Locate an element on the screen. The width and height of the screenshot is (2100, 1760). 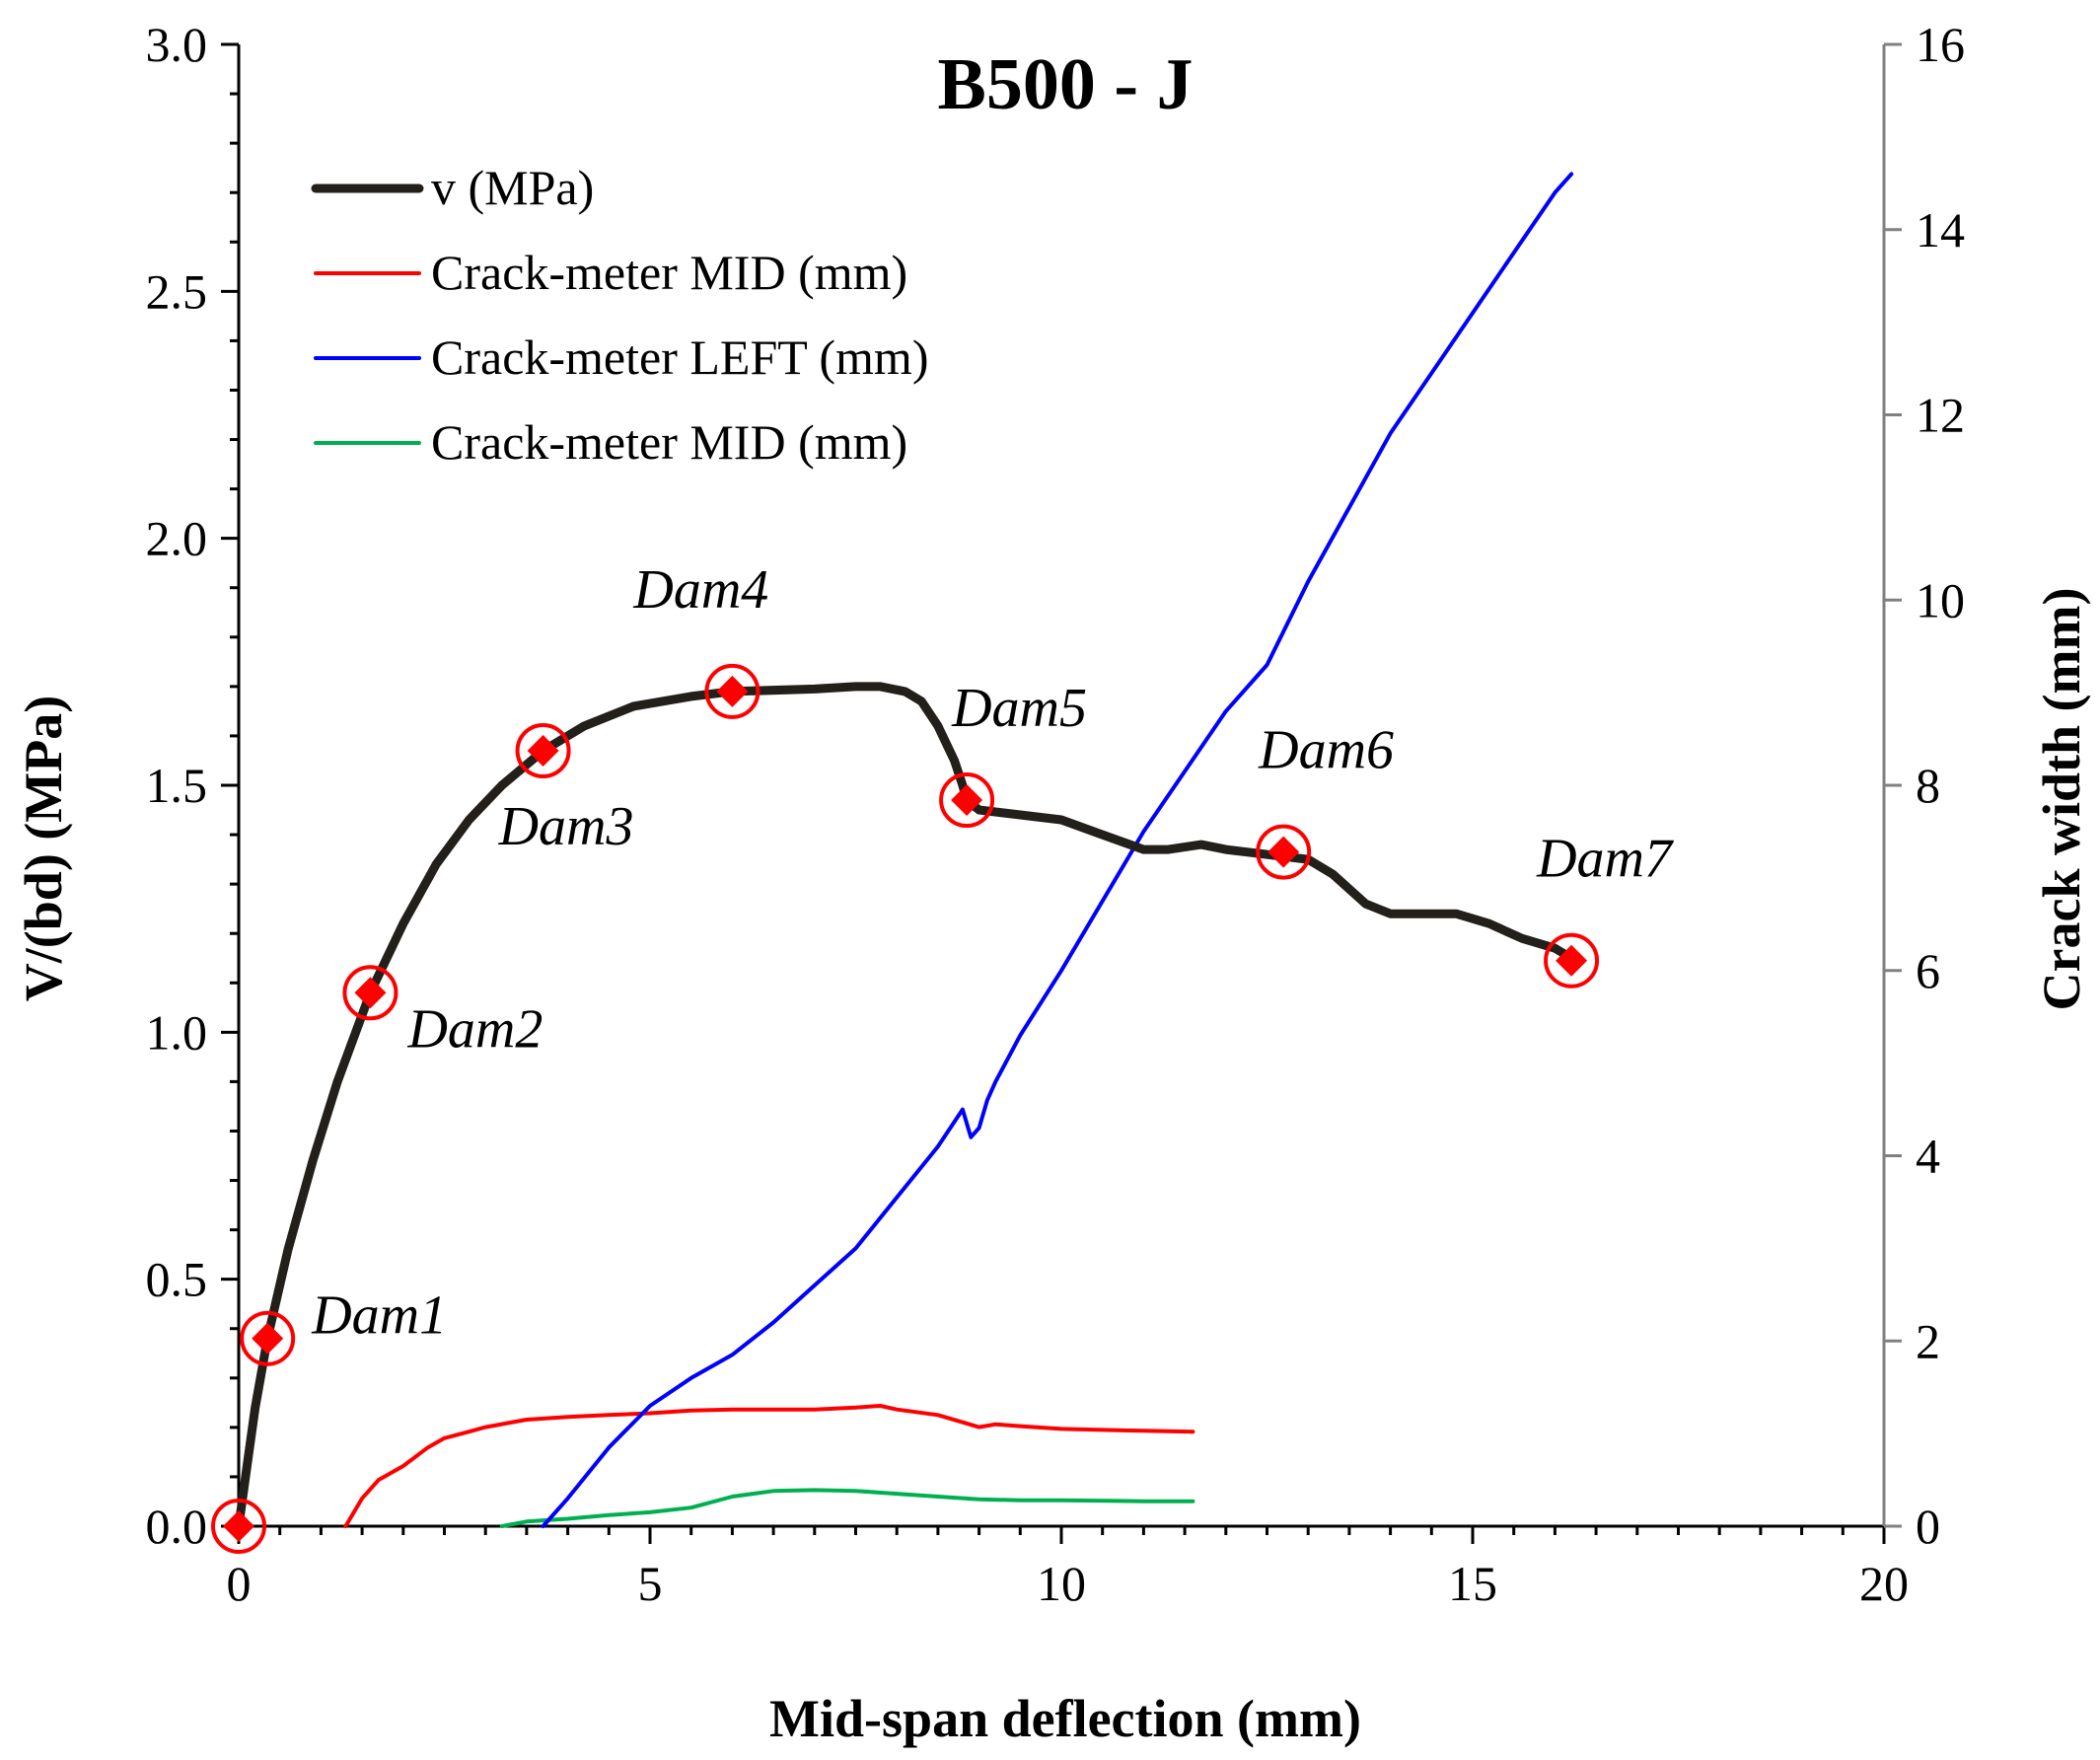
x-tick-label: 20 is located at coordinates (1884, 1583).